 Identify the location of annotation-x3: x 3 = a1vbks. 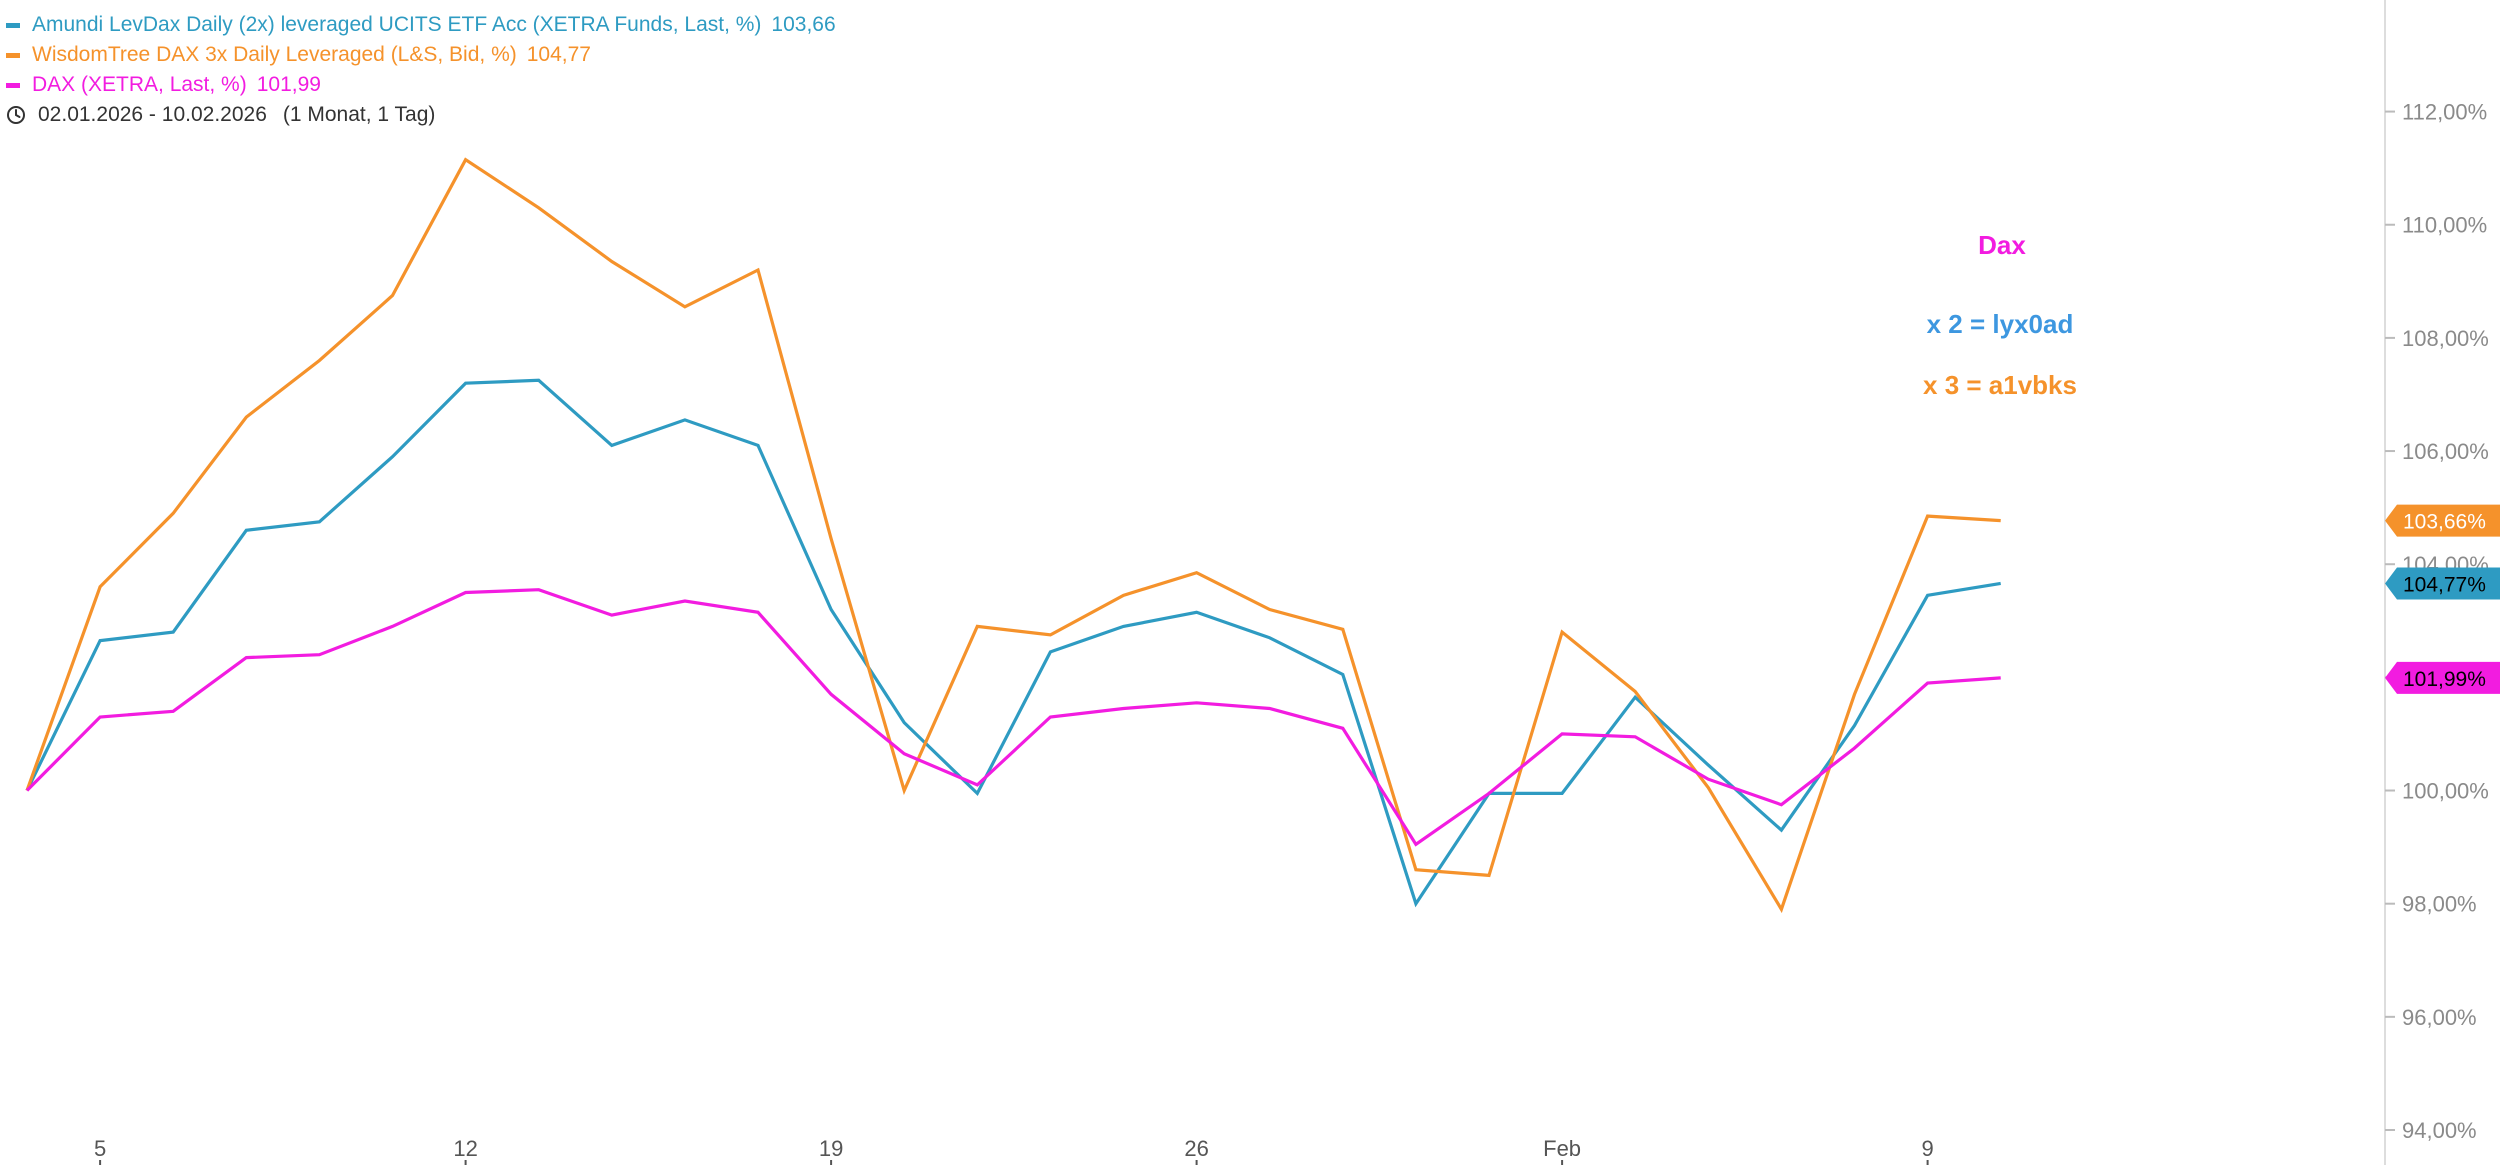
(2000, 385).